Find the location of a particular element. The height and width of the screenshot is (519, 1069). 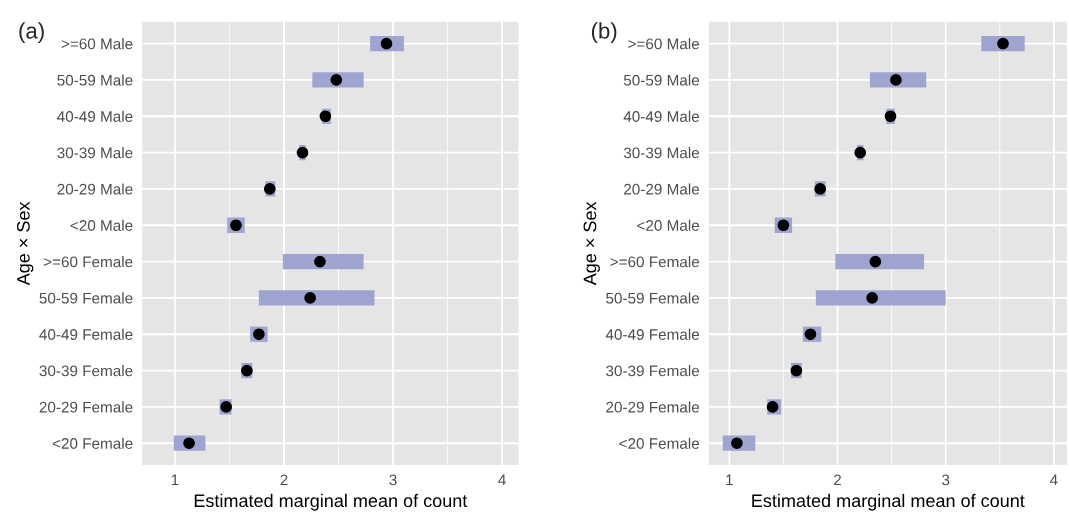

chart-title: (b) is located at coordinates (604, 33).